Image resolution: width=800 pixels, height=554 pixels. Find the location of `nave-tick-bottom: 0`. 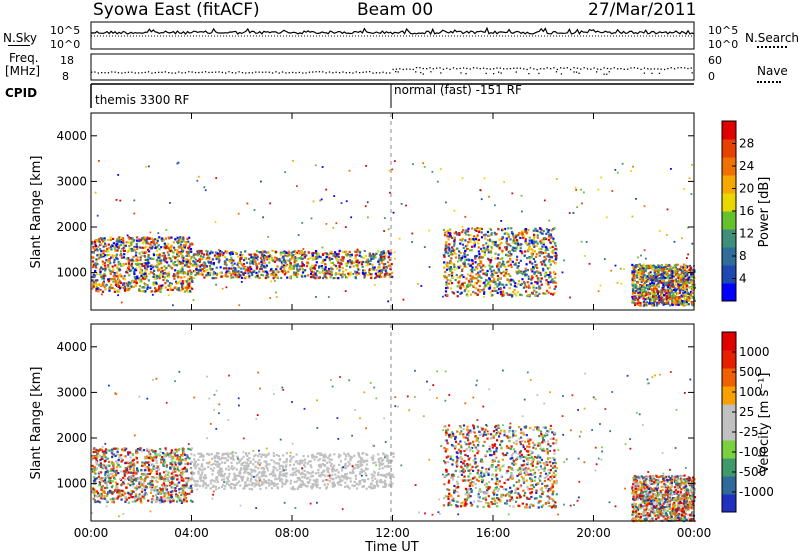

nave-tick-bottom: 0 is located at coordinates (711, 76).